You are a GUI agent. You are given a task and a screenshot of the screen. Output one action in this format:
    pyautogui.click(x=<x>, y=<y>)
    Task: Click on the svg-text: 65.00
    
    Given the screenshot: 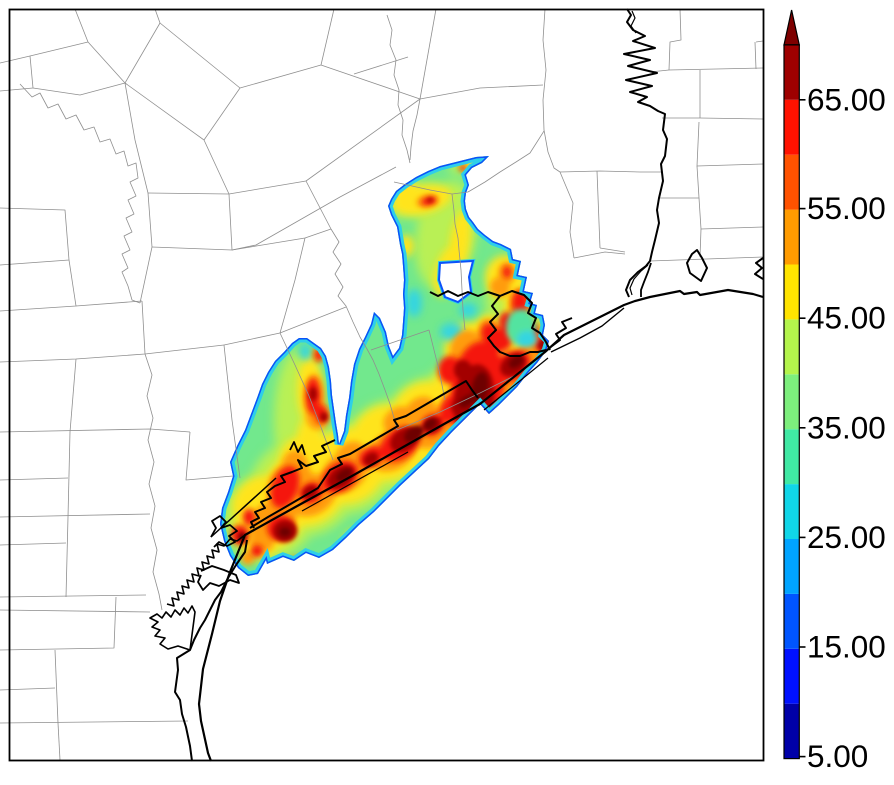 What is the action you would take?
    pyautogui.click(x=846, y=99)
    